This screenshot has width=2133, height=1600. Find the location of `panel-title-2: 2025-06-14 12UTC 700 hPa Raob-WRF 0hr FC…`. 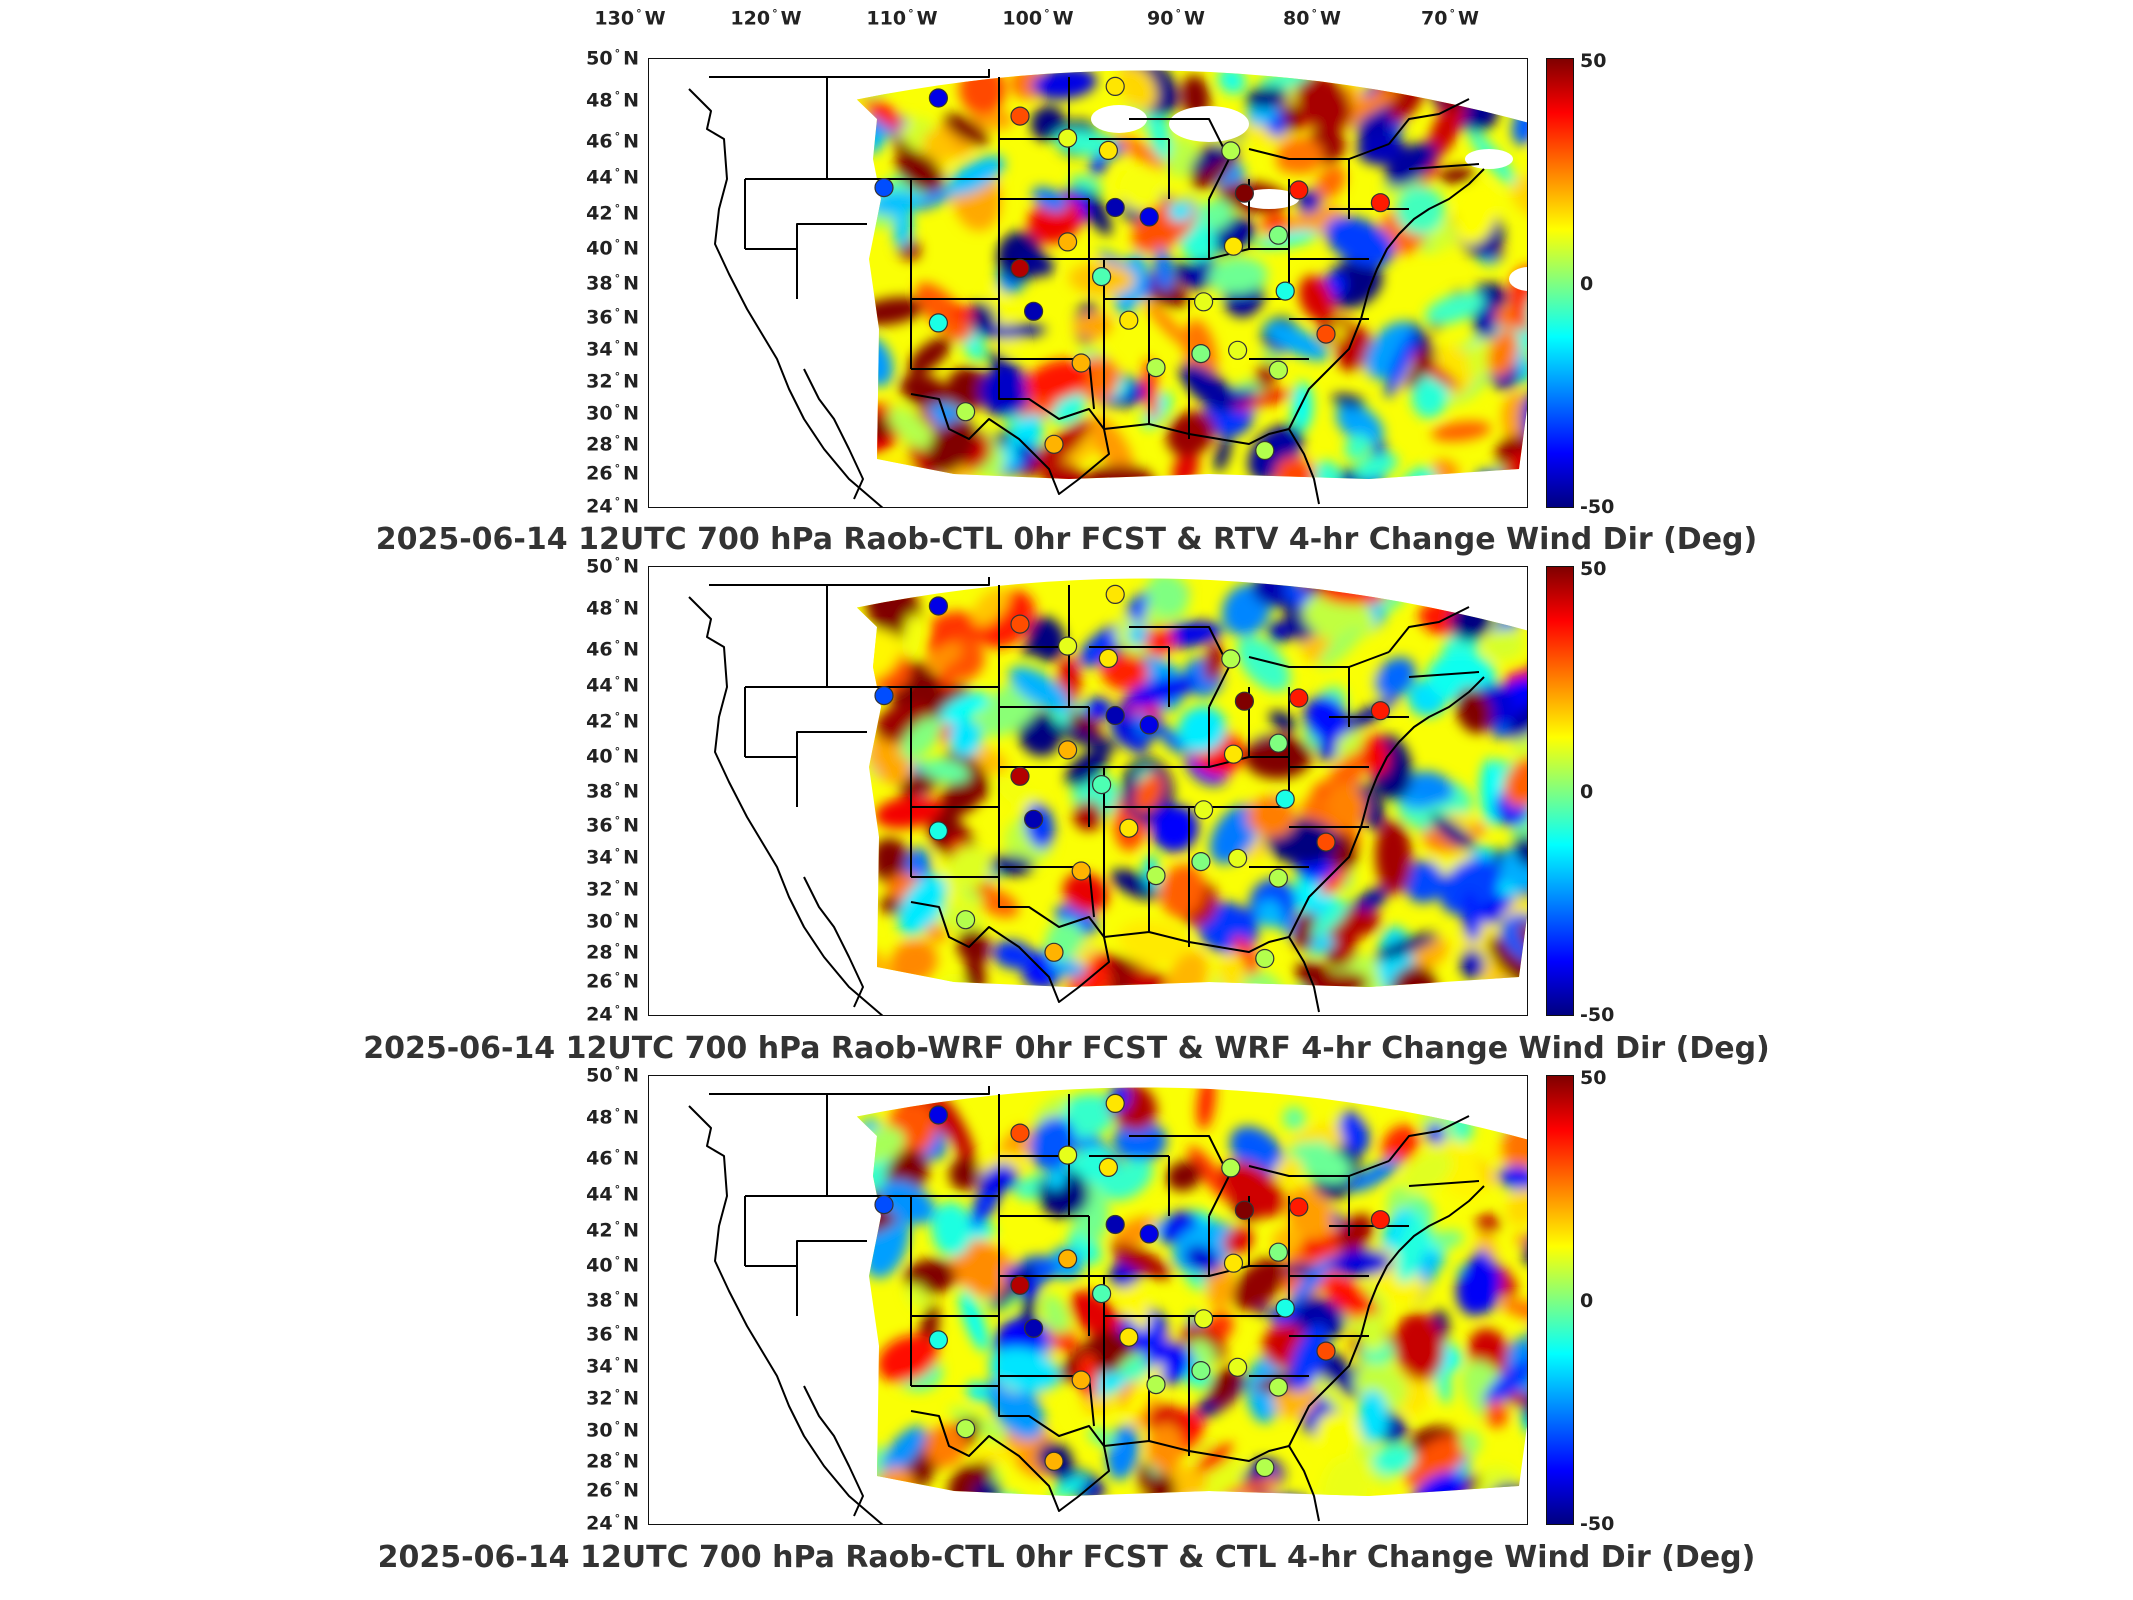

panel-title-2: 2025-06-14 12UTC 700 hPa Raob-WRF 0hr FC… is located at coordinates (1066, 1048).